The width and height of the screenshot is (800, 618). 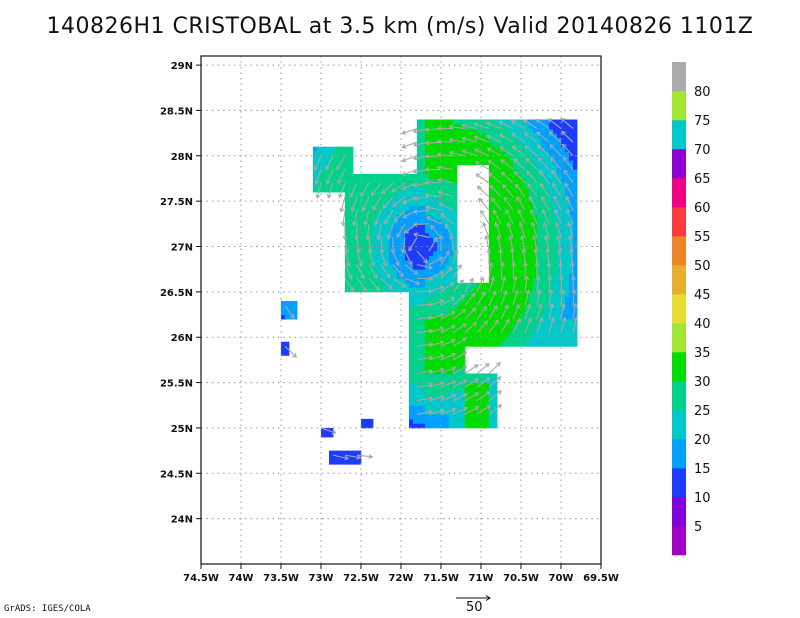 I want to click on colorbar-swatch, so click(x=679, y=454).